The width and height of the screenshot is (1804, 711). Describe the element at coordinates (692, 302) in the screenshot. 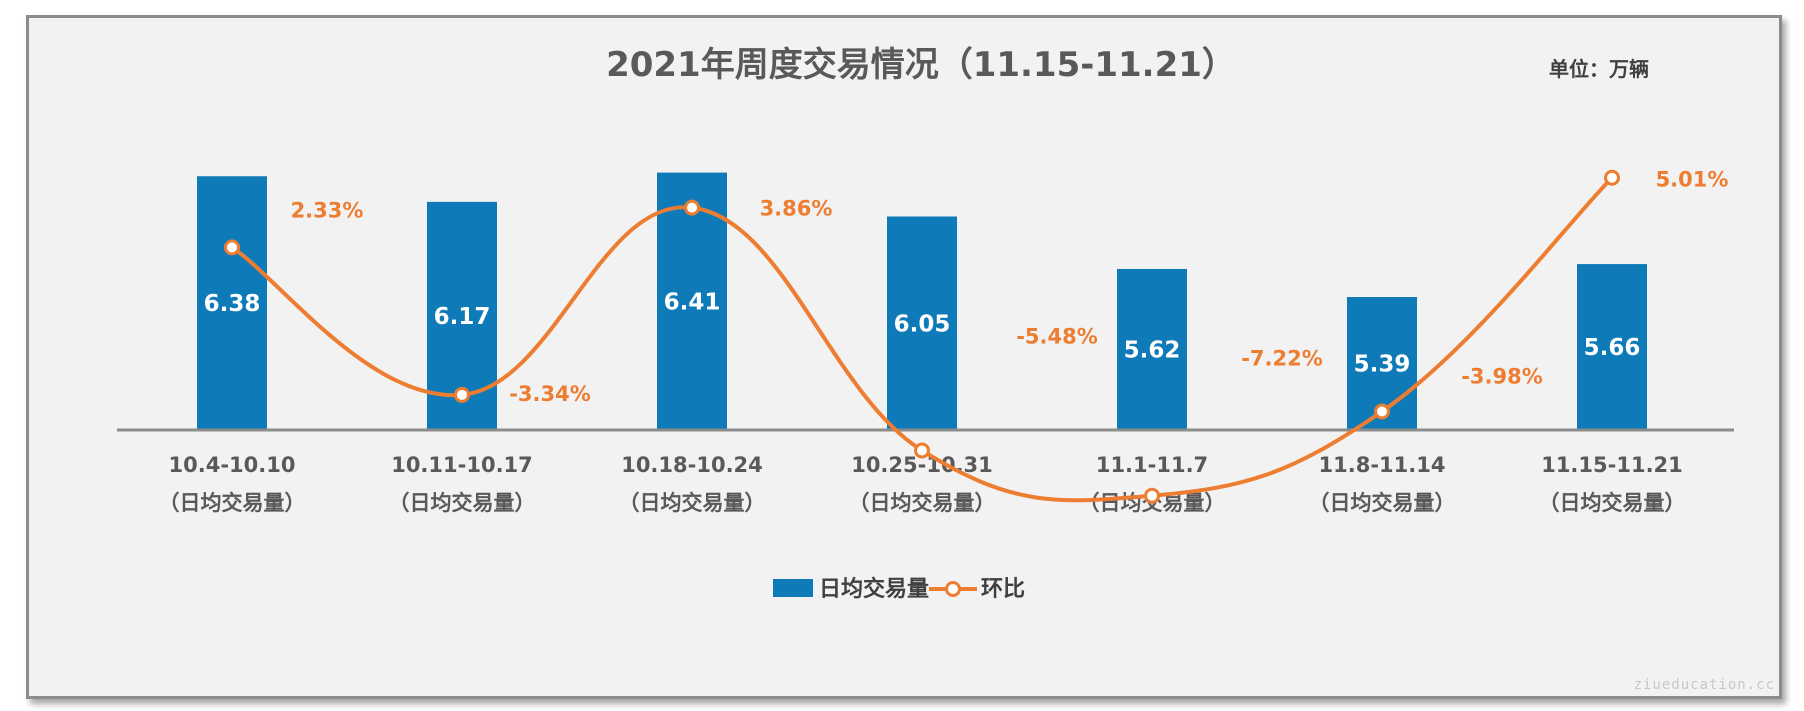

I see `bar-value-label: 6.41` at that location.